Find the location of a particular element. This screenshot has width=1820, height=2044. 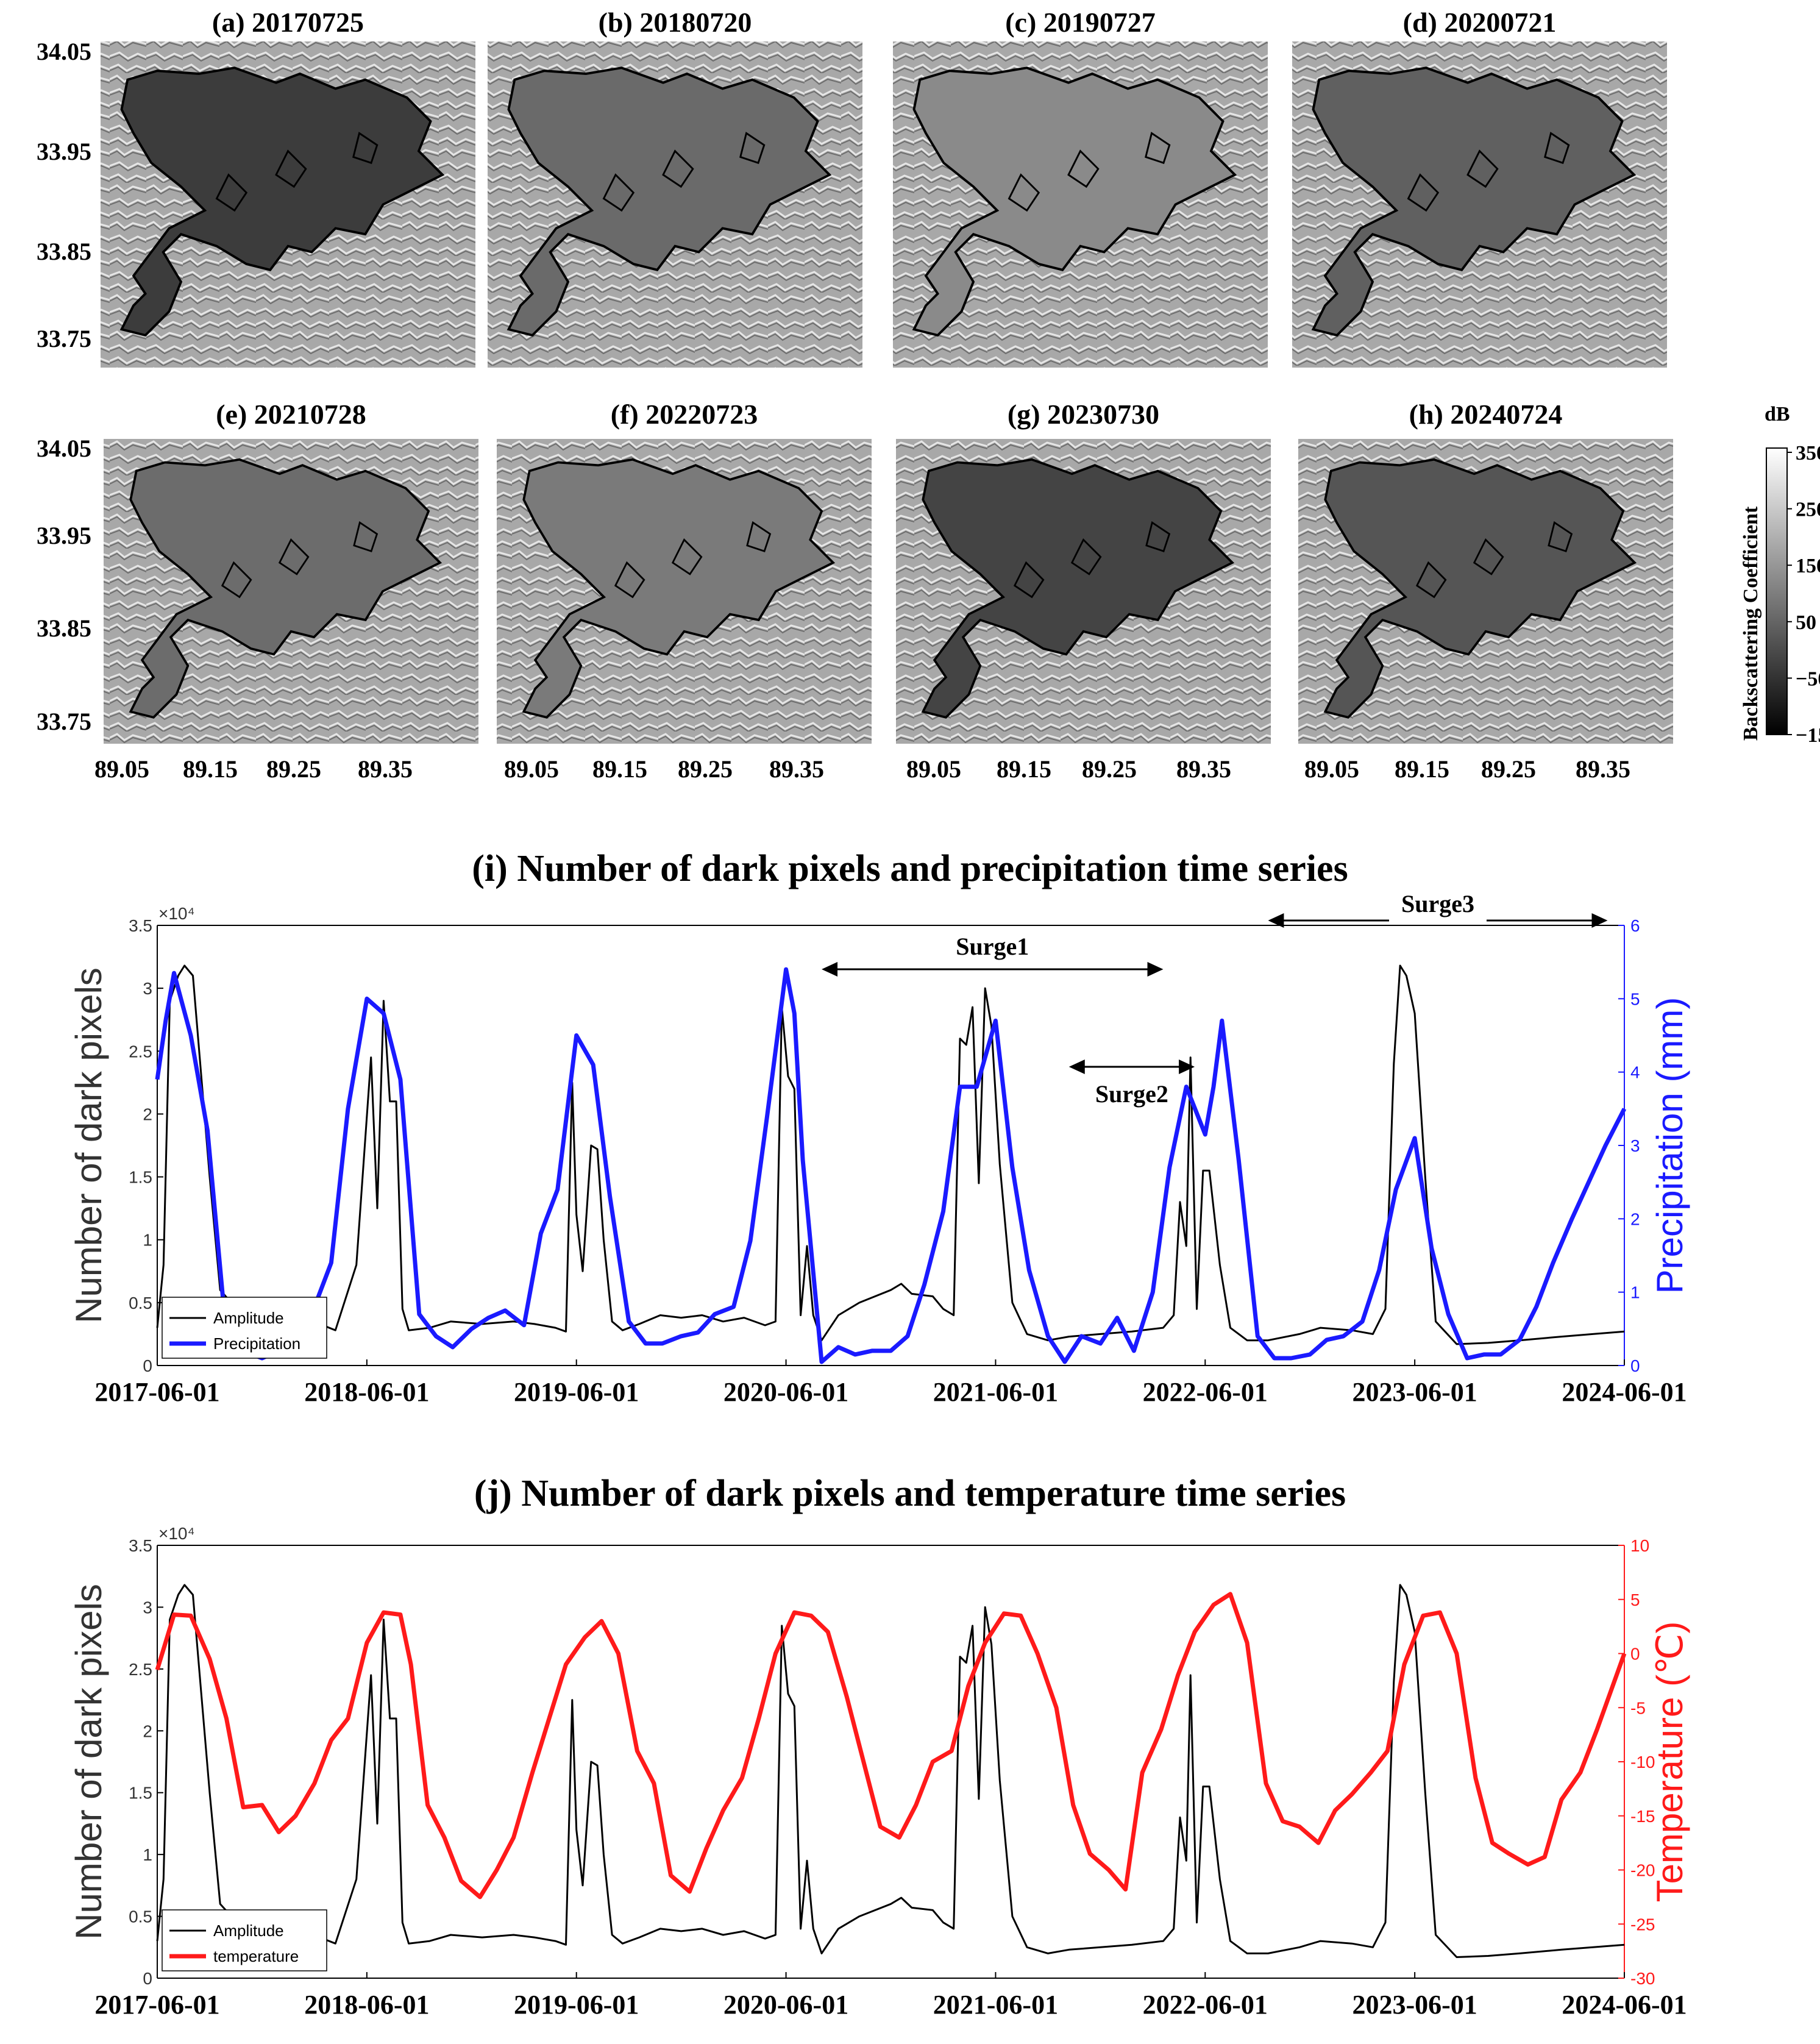

lon-tick-label: 89.05 is located at coordinates (121, 769).